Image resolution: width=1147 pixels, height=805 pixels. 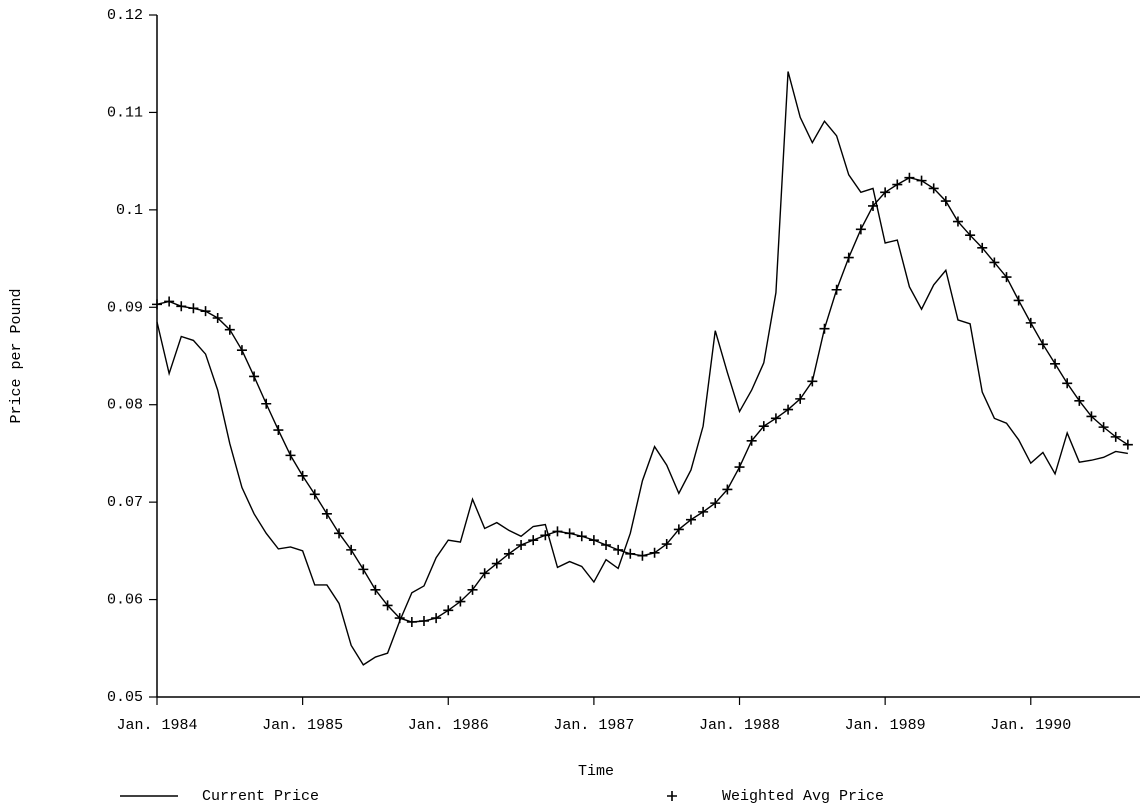 I want to click on y-tick-label: 0.08, so click(x=125, y=405).